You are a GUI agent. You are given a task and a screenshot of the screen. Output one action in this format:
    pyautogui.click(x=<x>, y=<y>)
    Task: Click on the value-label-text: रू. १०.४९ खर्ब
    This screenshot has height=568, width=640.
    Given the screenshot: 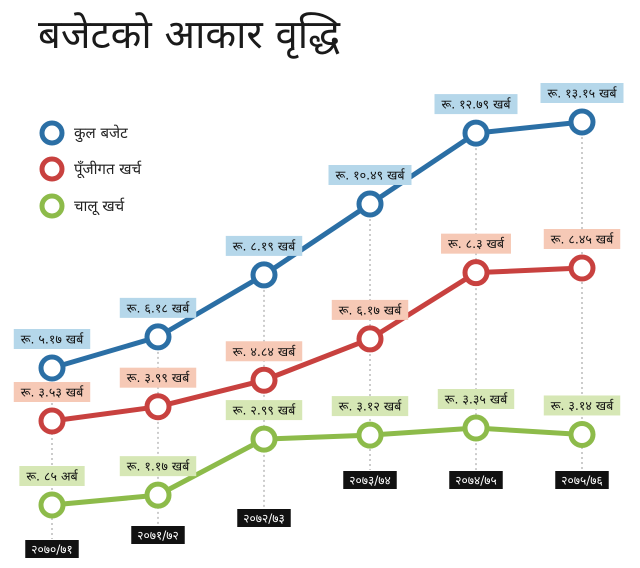 What is the action you would take?
    pyautogui.click(x=371, y=175)
    